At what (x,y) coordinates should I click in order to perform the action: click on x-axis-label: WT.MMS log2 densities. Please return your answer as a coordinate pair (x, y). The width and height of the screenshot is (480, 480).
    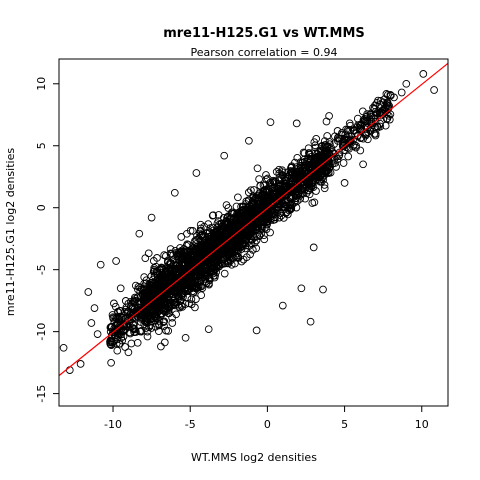
    Looking at the image, I should click on (254, 457).